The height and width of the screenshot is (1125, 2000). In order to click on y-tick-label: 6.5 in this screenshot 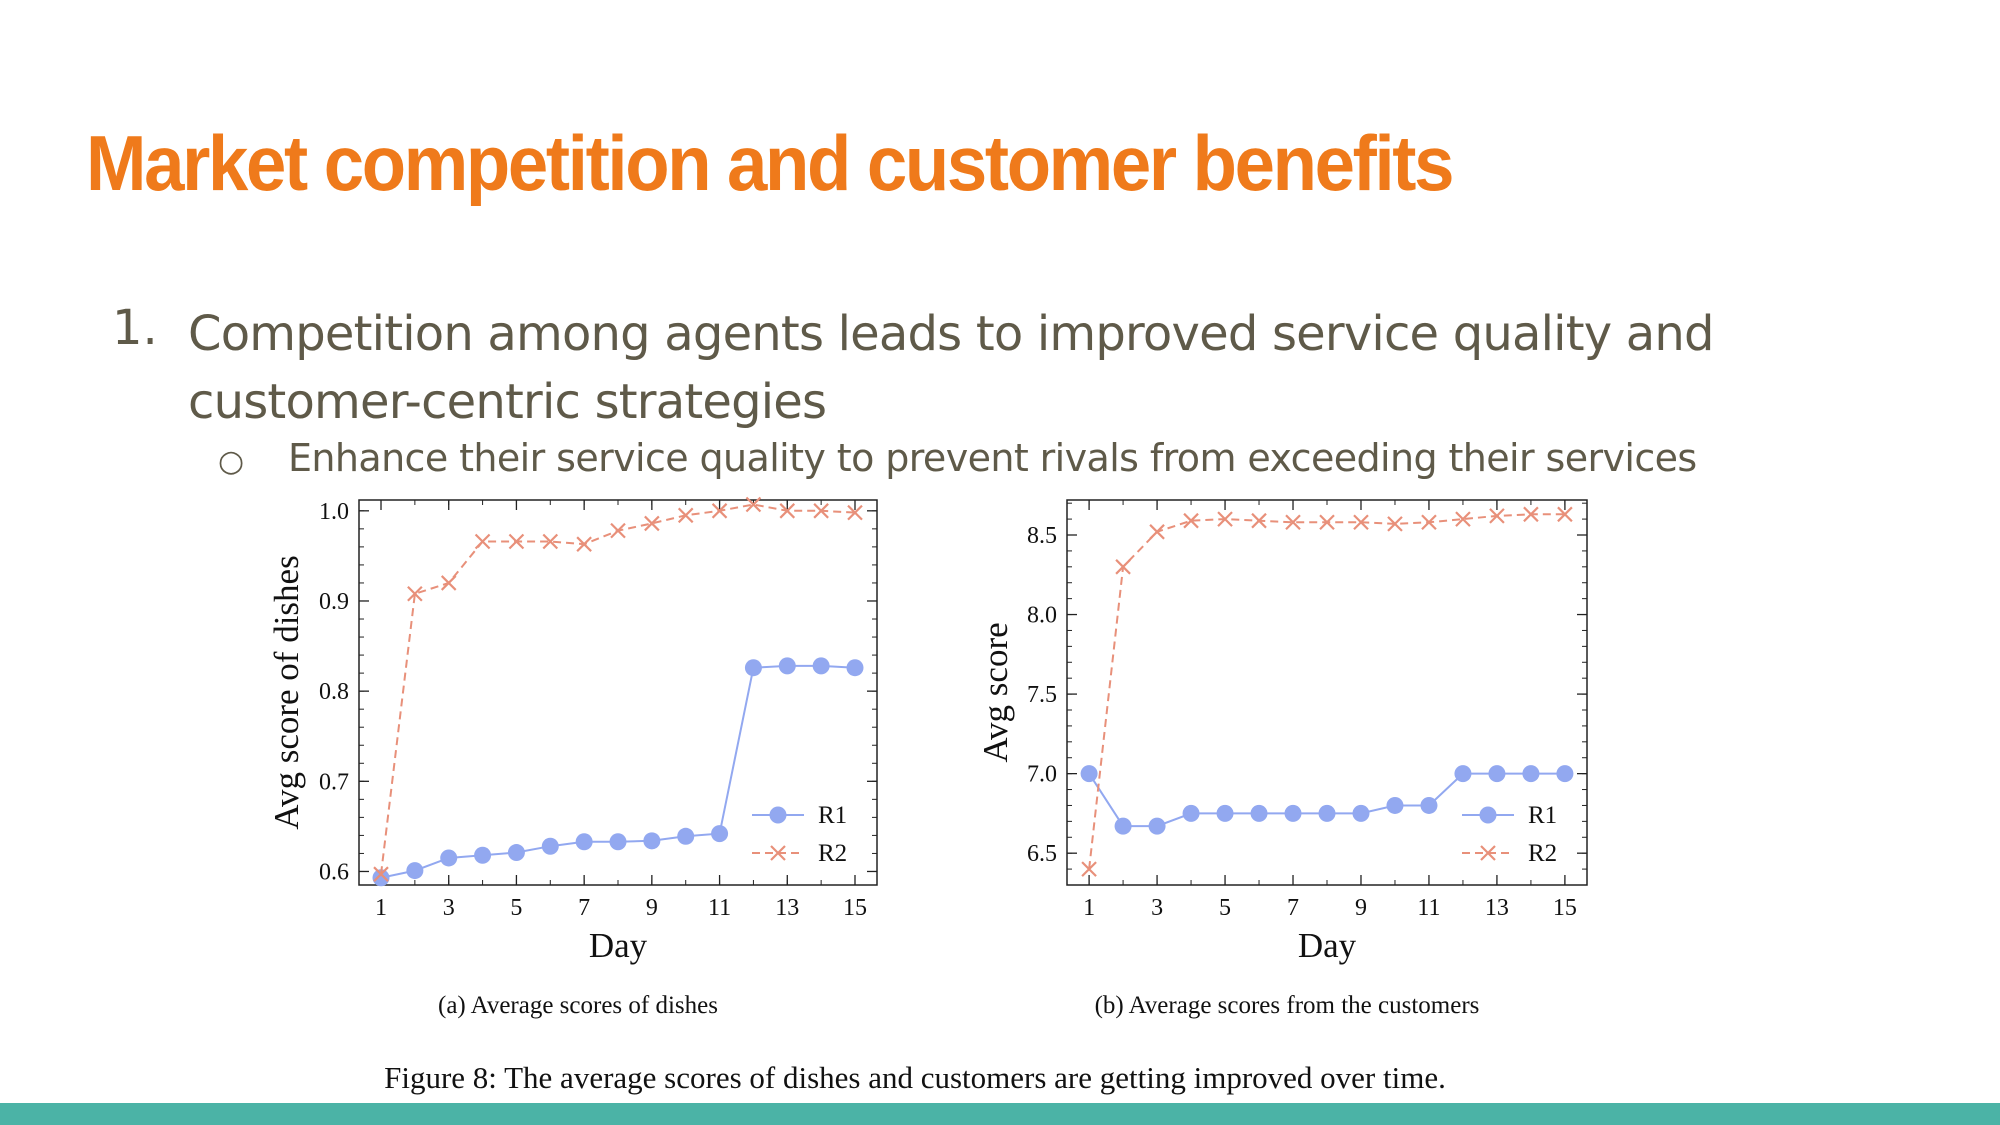, I will do `click(1042, 854)`.